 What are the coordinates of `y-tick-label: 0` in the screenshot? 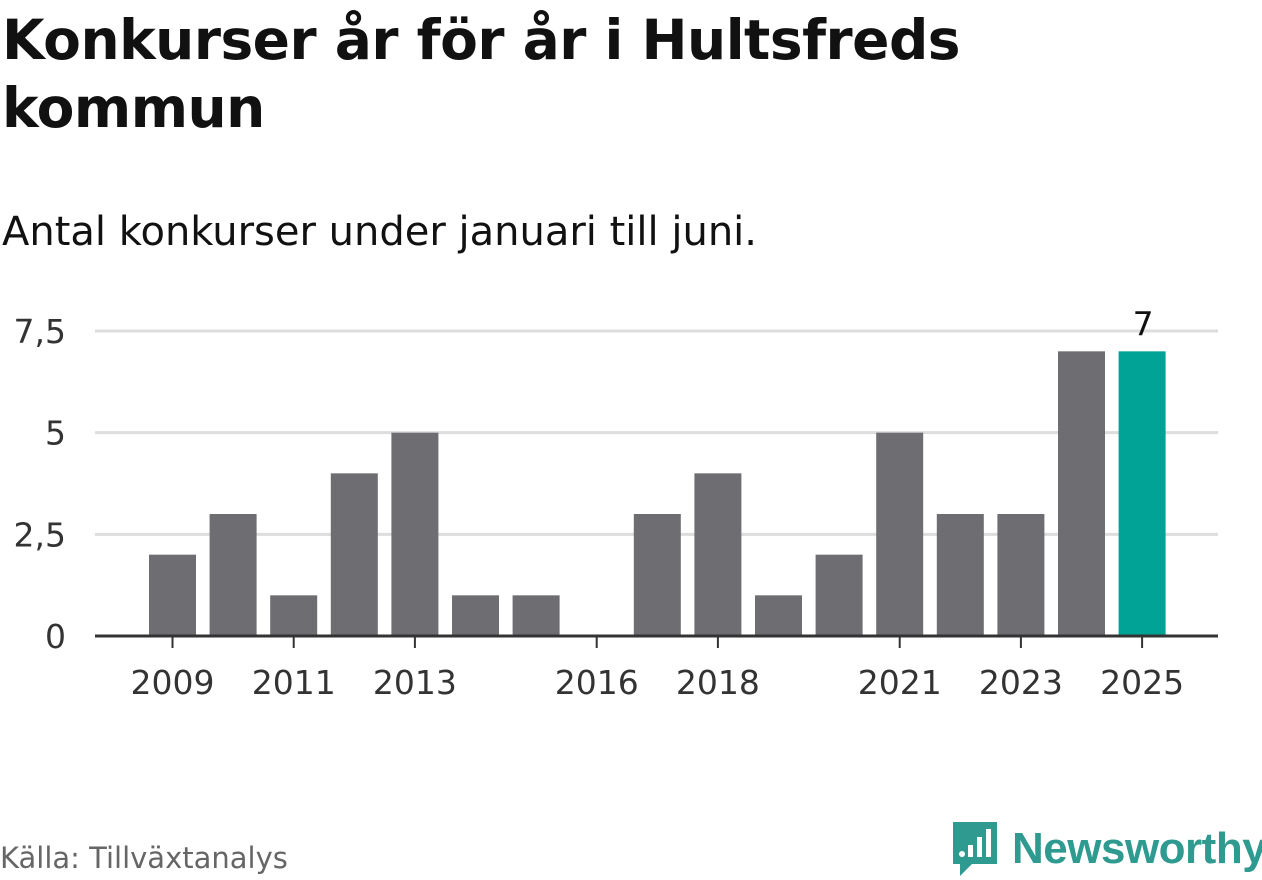 It's located at (55, 636).